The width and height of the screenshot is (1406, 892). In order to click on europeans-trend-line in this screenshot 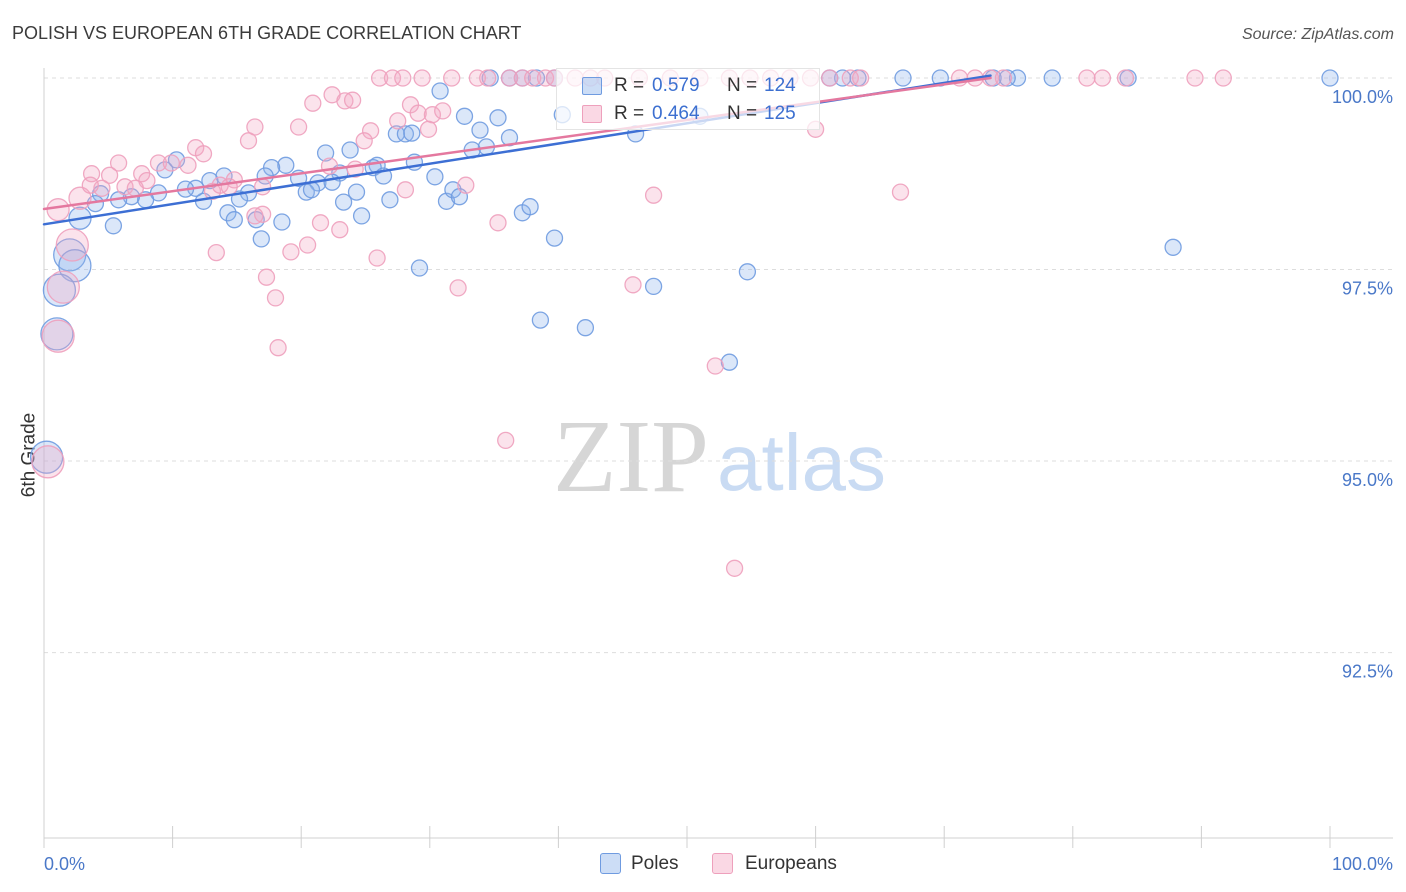, I will do `click(517, 143)`.